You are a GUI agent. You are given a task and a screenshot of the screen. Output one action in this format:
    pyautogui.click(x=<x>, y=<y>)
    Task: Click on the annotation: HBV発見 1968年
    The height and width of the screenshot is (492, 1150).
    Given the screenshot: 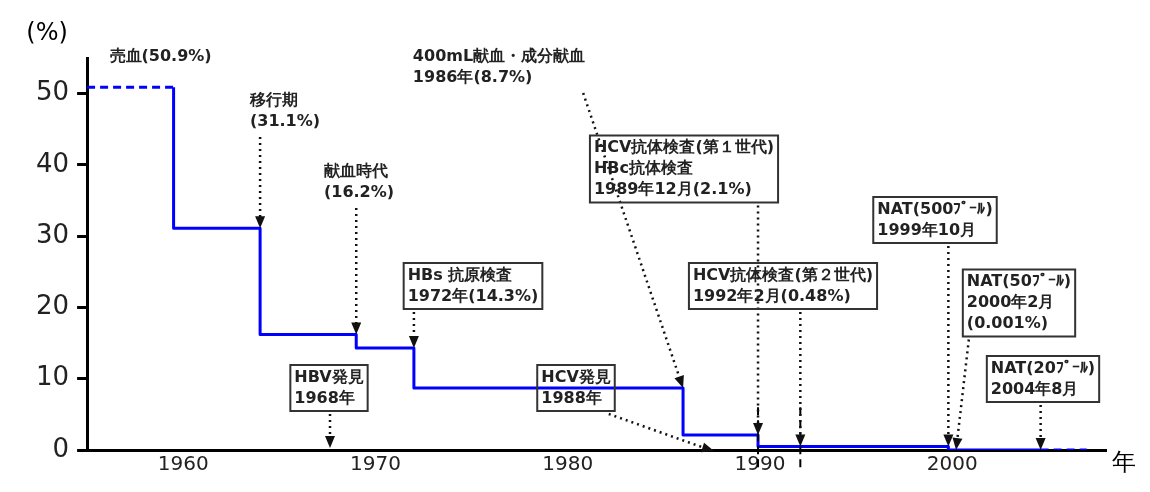 What is the action you would take?
    pyautogui.click(x=329, y=386)
    